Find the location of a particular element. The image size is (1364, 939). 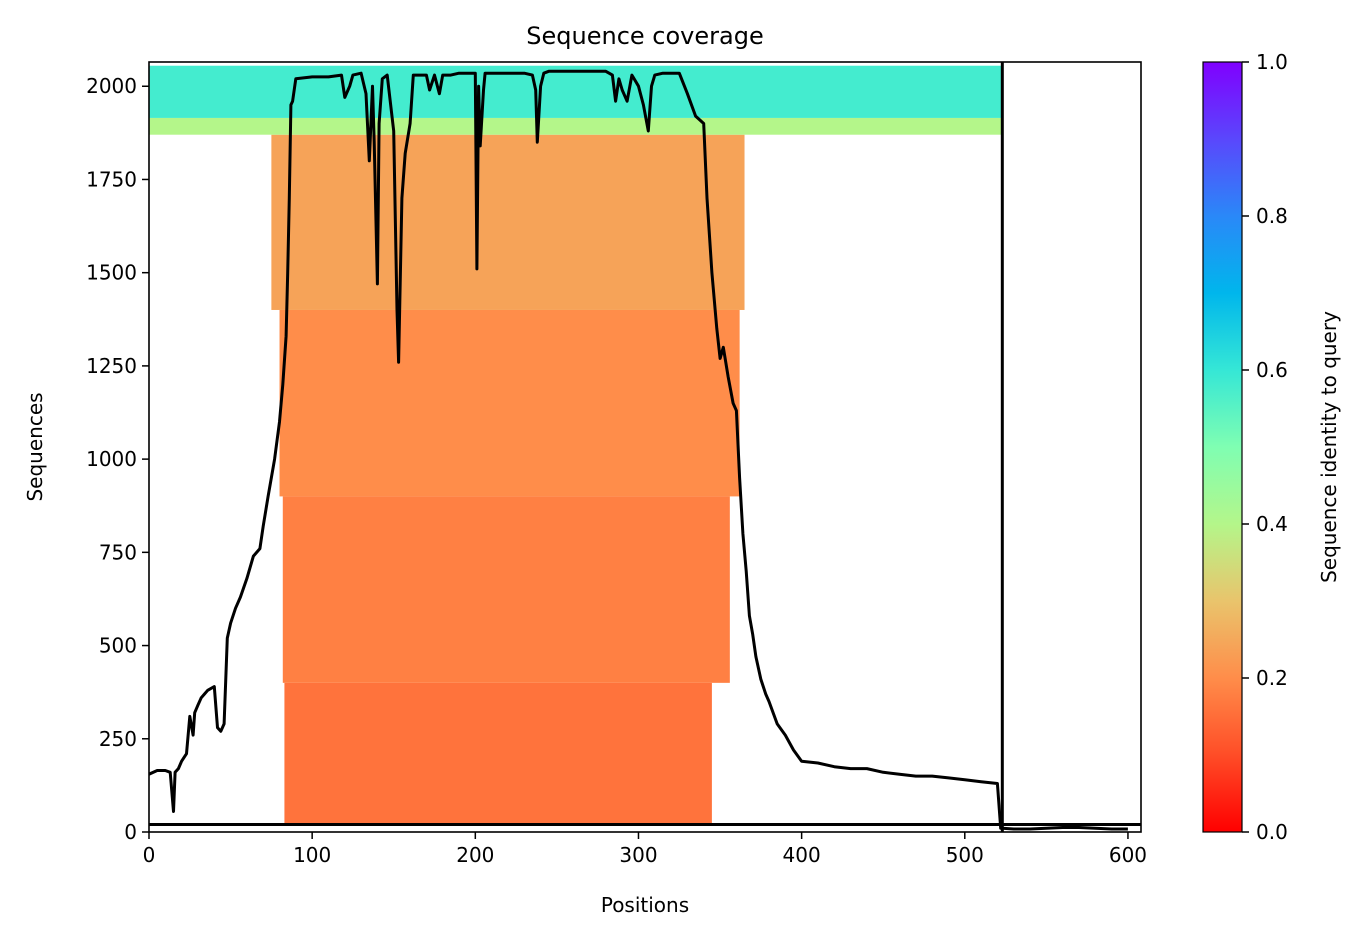

colorbar-tick-label: 1.0 is located at coordinates (1272, 62).